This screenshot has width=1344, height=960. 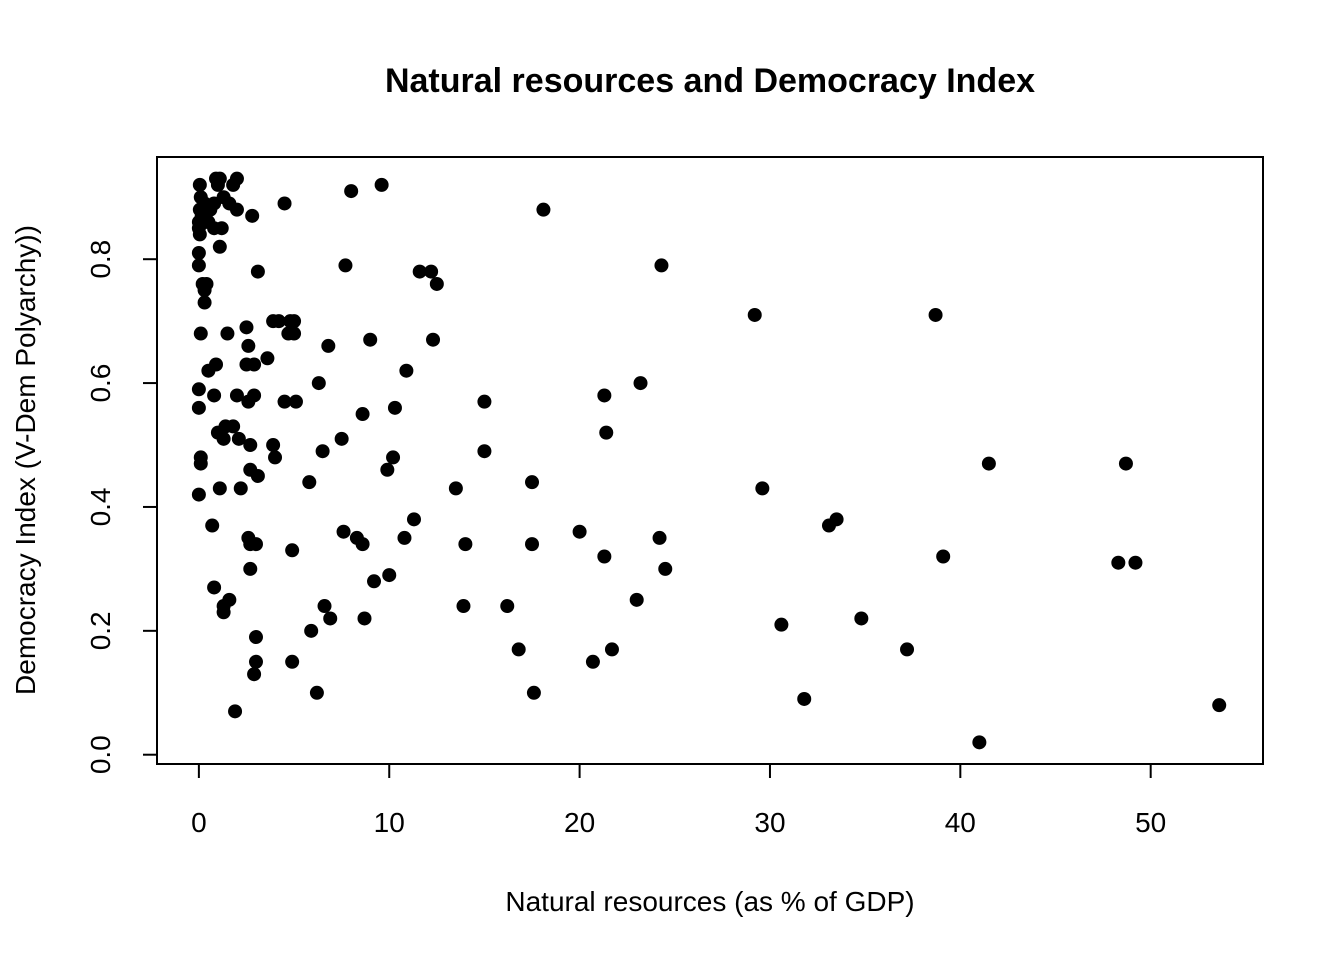 I want to click on x-tick-label: 10, so click(x=389, y=822).